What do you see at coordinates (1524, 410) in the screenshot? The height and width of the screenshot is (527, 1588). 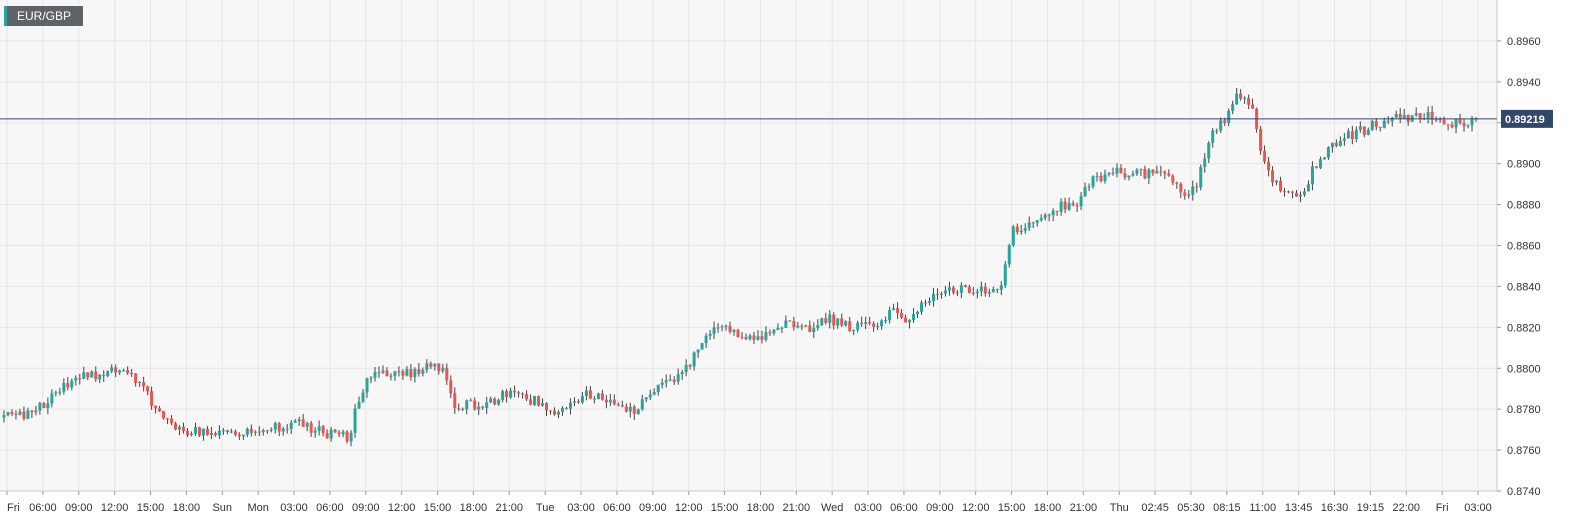 I see `y-tick-label: 0.8780` at bounding box center [1524, 410].